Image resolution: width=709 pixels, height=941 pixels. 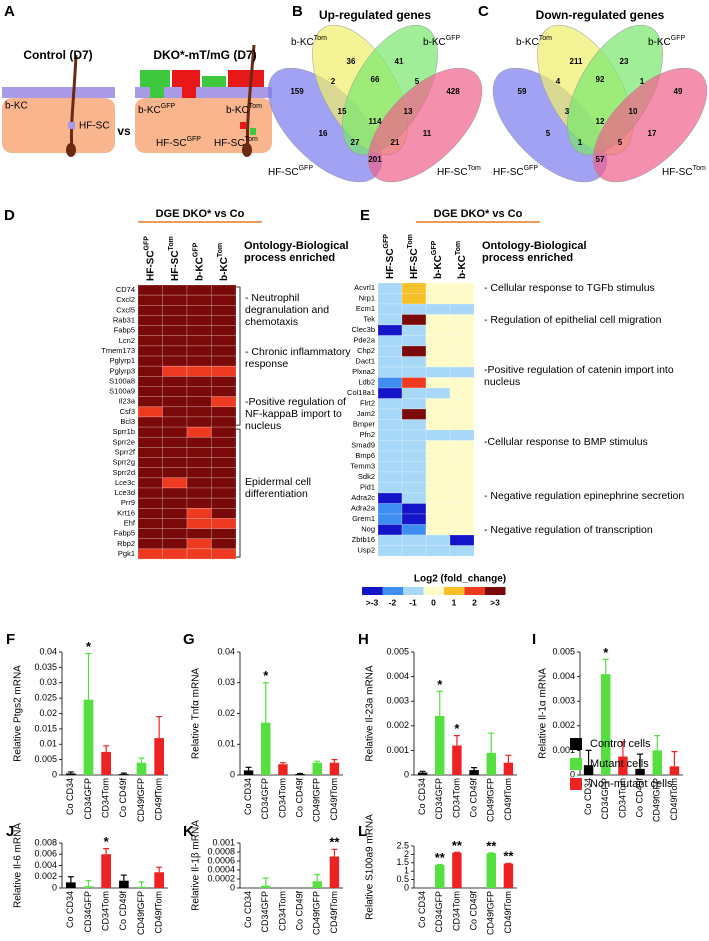 I want to click on set-label-sup: GFP, so click(x=453, y=38).